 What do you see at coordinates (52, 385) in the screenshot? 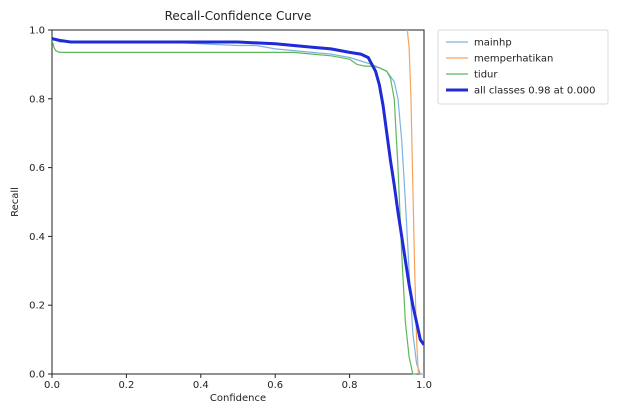
I see `x-tick-label: 0.0` at bounding box center [52, 385].